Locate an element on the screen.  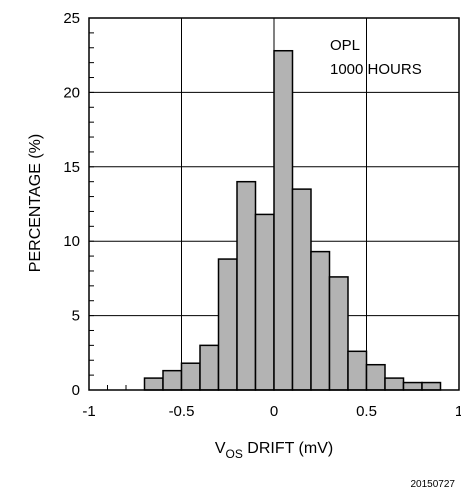
x-axis-label-subscript: OS is located at coordinates (233, 454).